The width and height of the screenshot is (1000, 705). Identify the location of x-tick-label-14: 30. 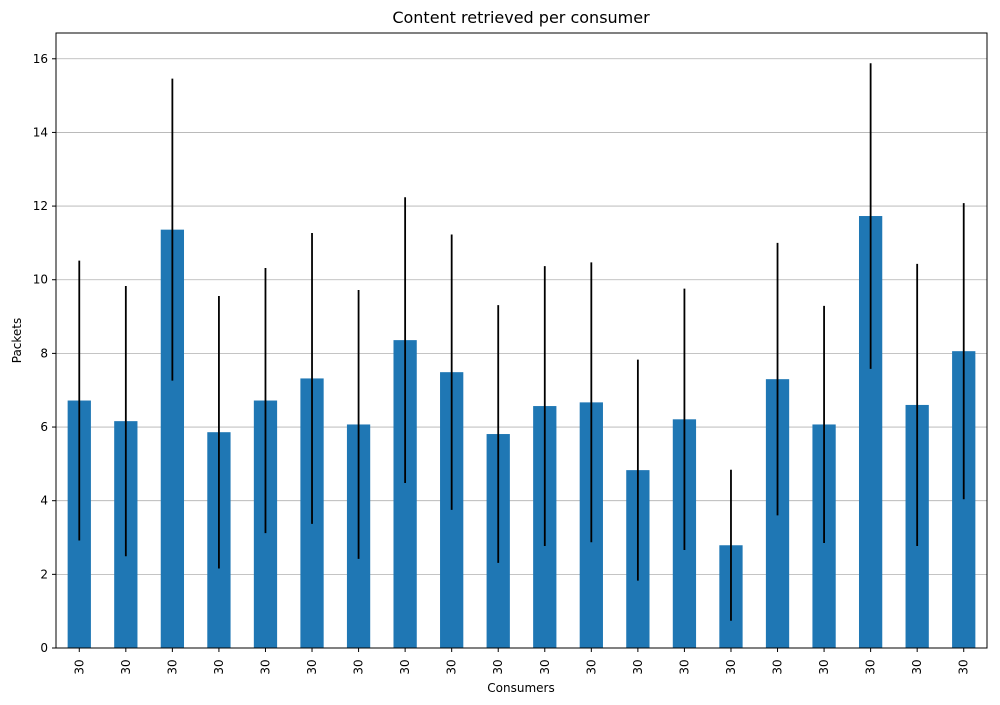
(731, 666).